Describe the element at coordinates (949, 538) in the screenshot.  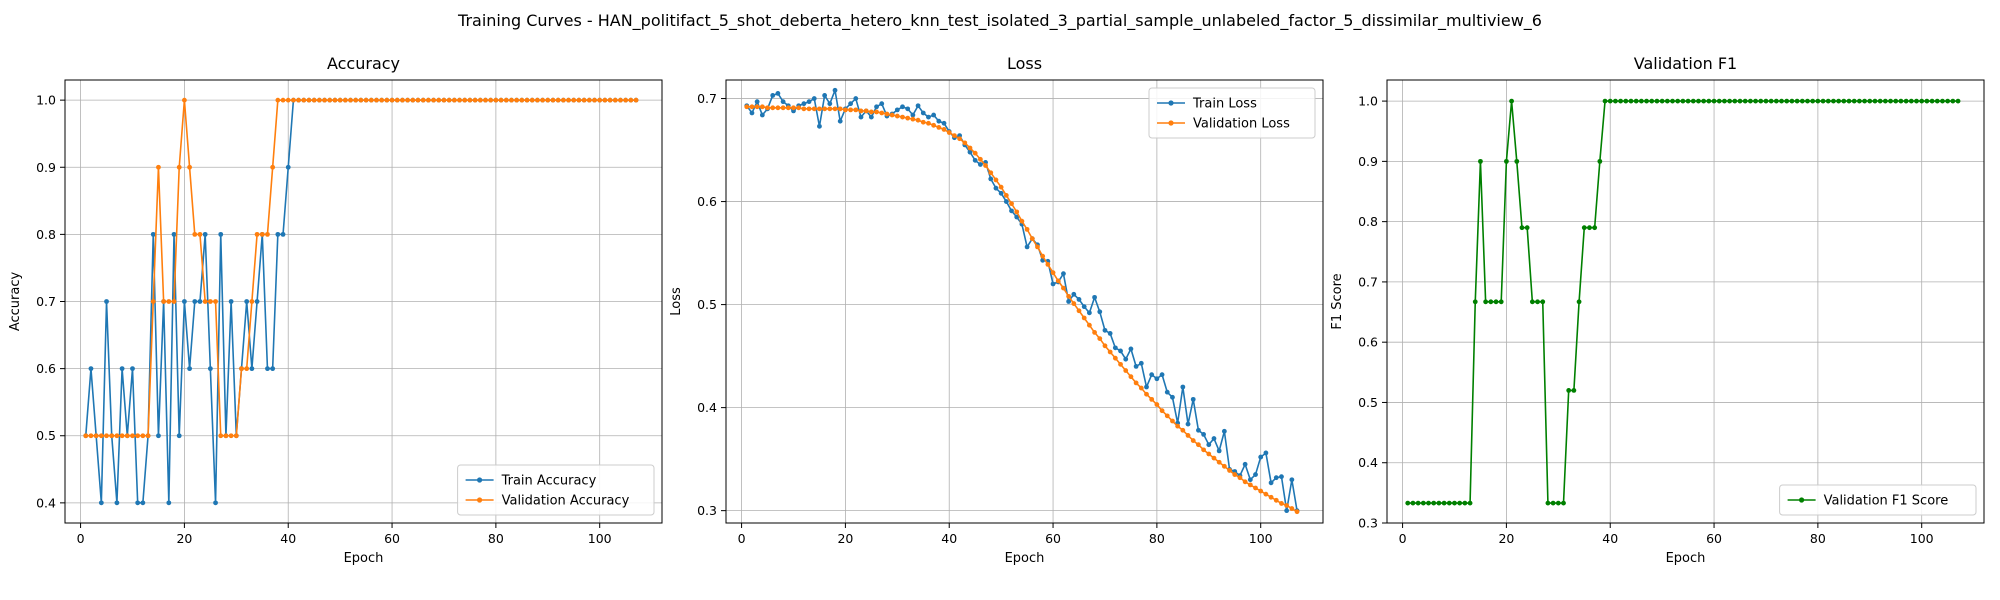
I see `x-tick-label: 40` at that location.